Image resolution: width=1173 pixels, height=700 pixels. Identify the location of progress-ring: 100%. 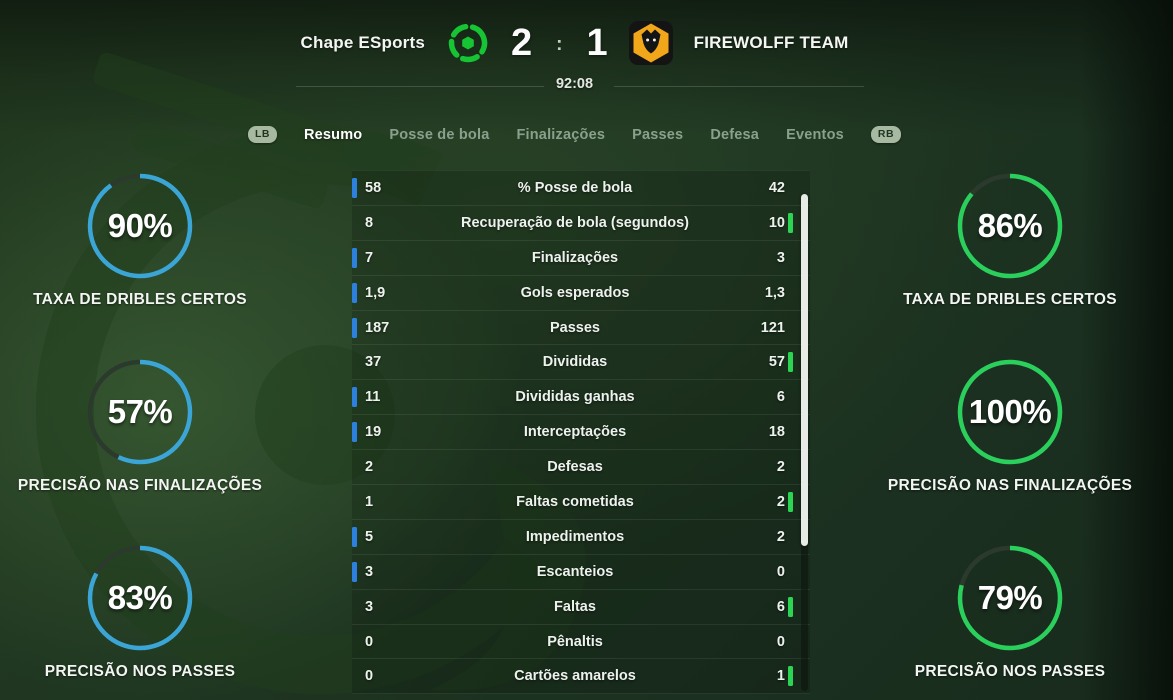
(1010, 412).